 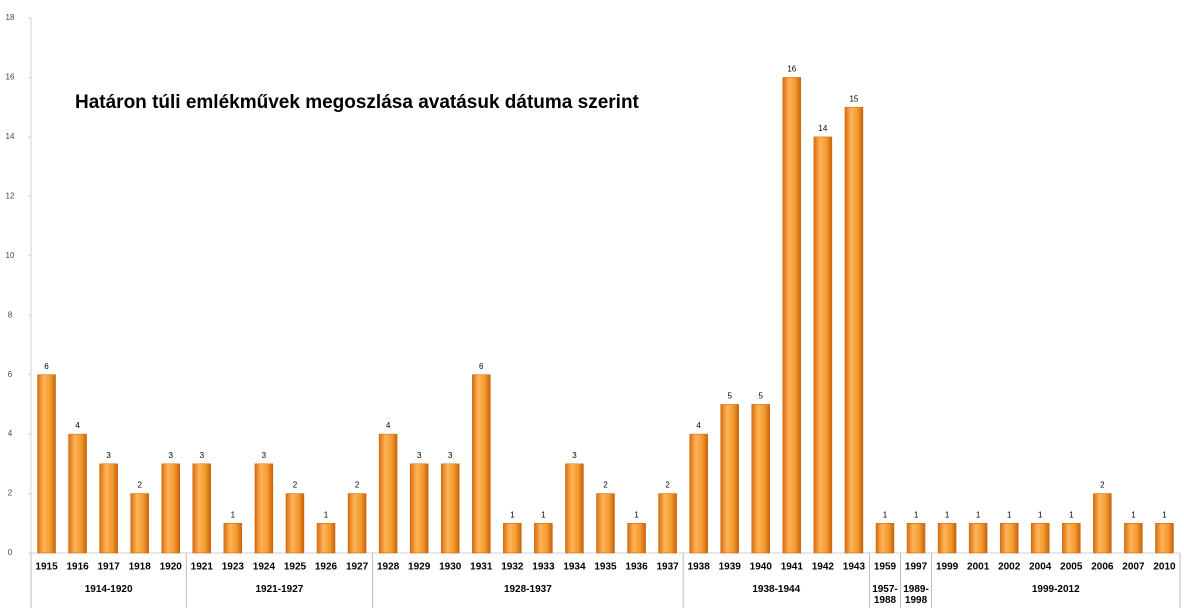 What do you see at coordinates (10, 255) in the screenshot?
I see `y-tick-label: 10` at bounding box center [10, 255].